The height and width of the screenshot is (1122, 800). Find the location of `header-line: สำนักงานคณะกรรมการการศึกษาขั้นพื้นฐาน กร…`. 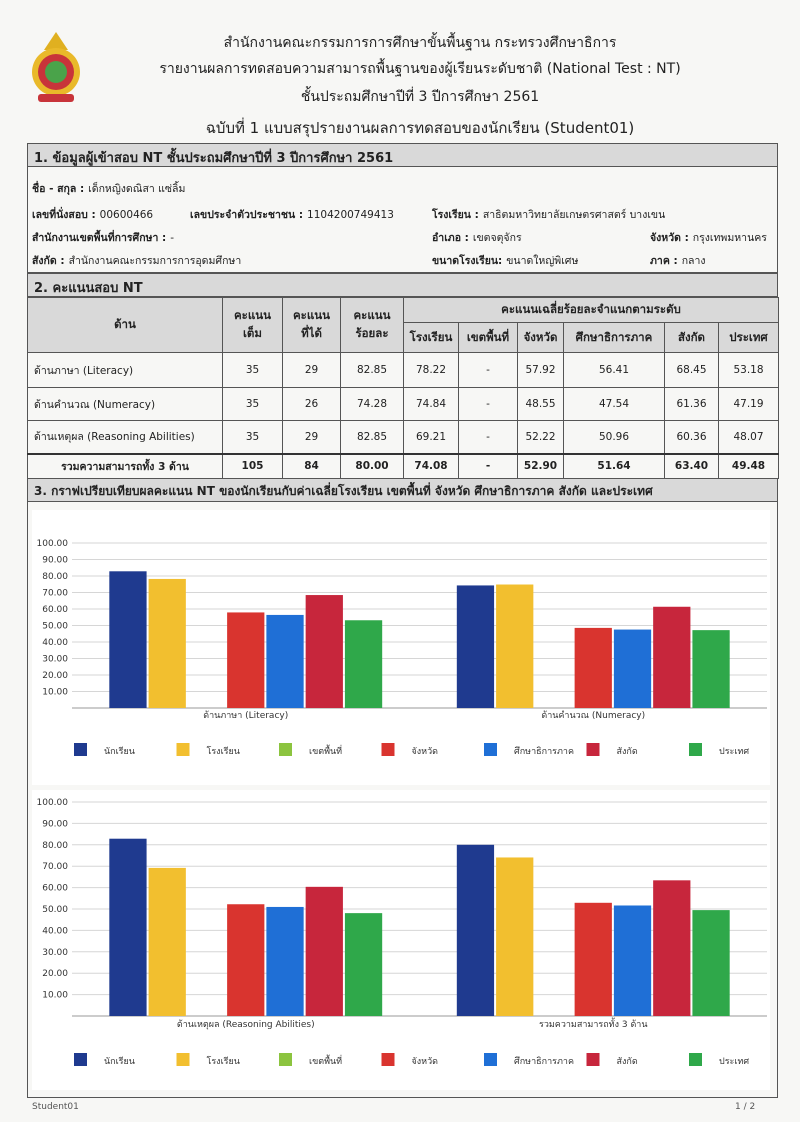

header-line: สำนักงานคณะกรรมการการศึกษาขั้นพื้นฐาน กร… is located at coordinates (420, 43).